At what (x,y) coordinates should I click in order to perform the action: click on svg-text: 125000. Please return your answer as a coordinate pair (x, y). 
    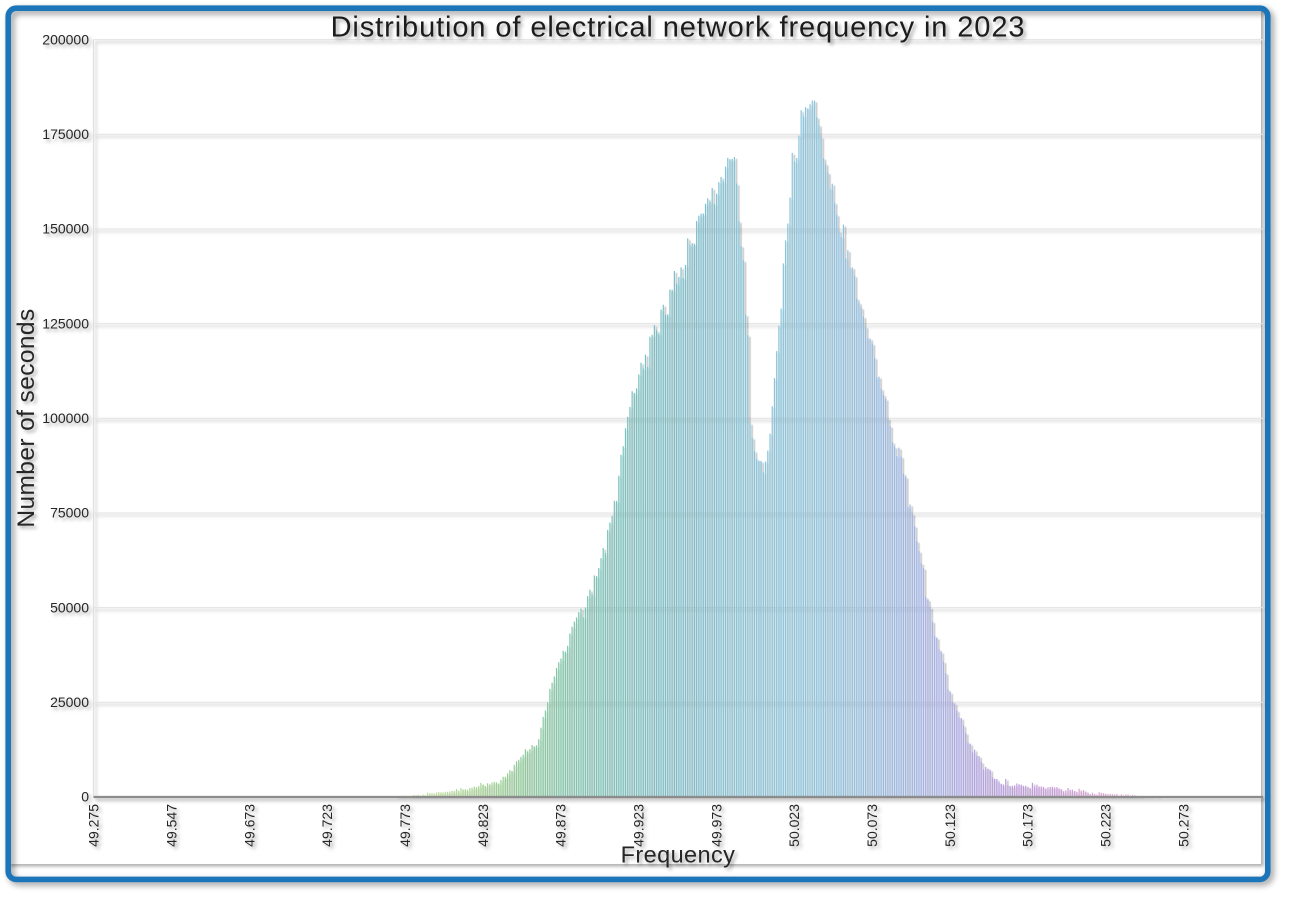
    Looking at the image, I should click on (65, 323).